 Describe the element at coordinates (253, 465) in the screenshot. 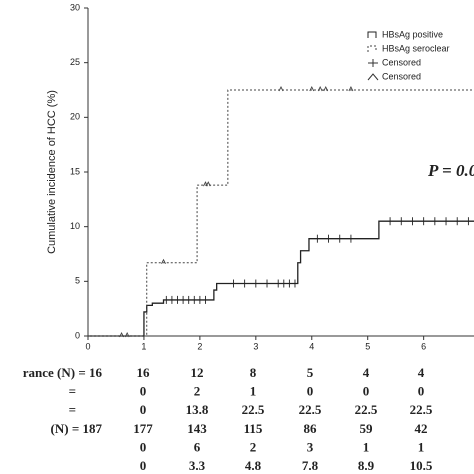

I see `table-cell: 4.8` at that location.